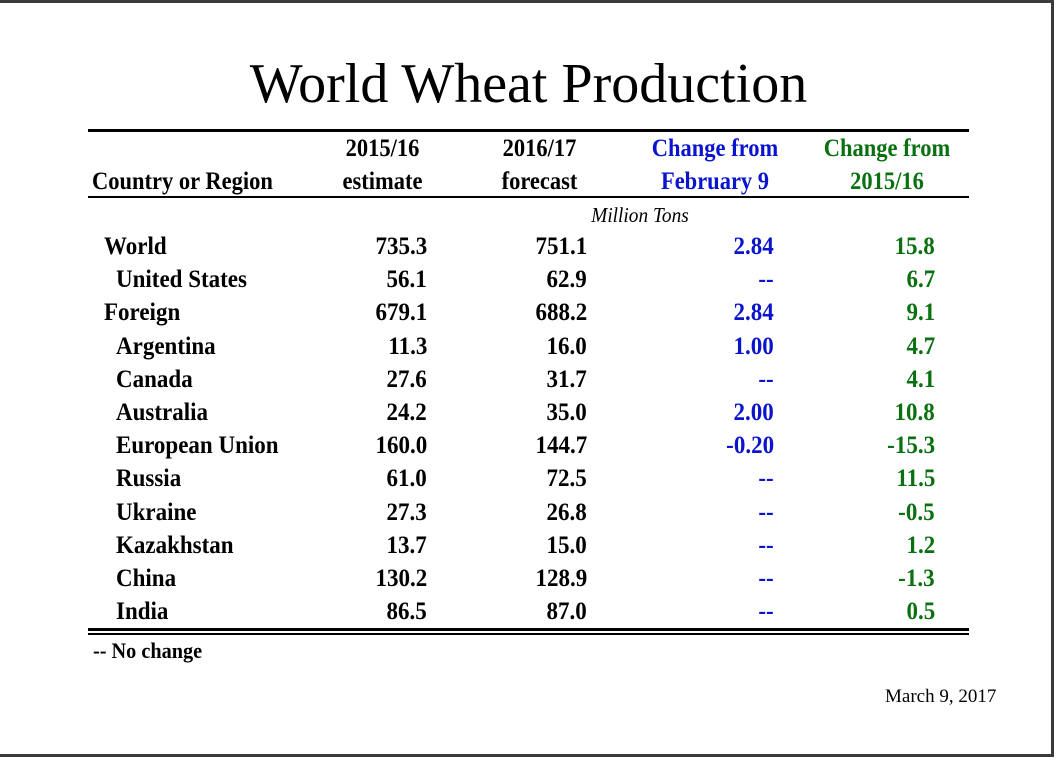 This screenshot has width=1057, height=760. I want to click on forecast-value: 688.2, so click(561, 313).